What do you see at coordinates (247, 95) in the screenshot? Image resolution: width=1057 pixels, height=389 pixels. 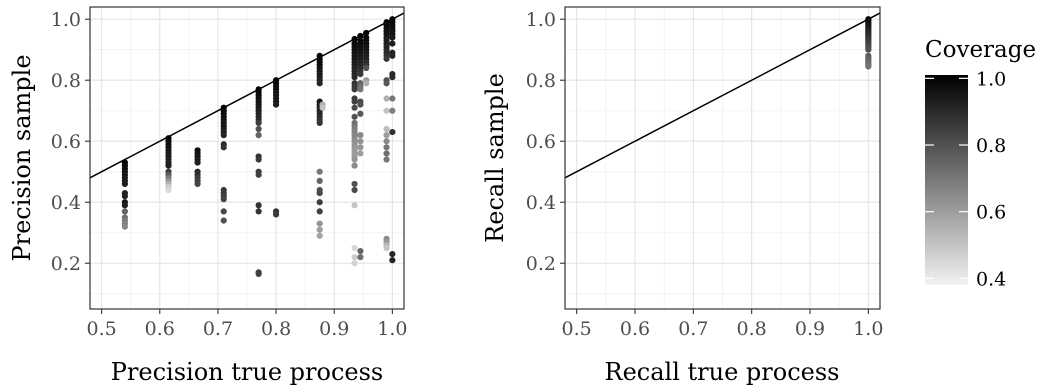 I see `precision-reference-line` at bounding box center [247, 95].